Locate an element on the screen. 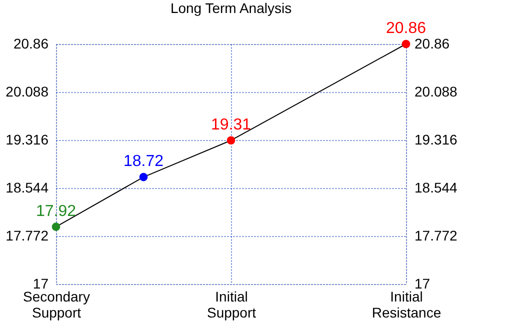 This screenshot has width=510, height=330. y2-tick-label: 19.316 is located at coordinates (436, 140).